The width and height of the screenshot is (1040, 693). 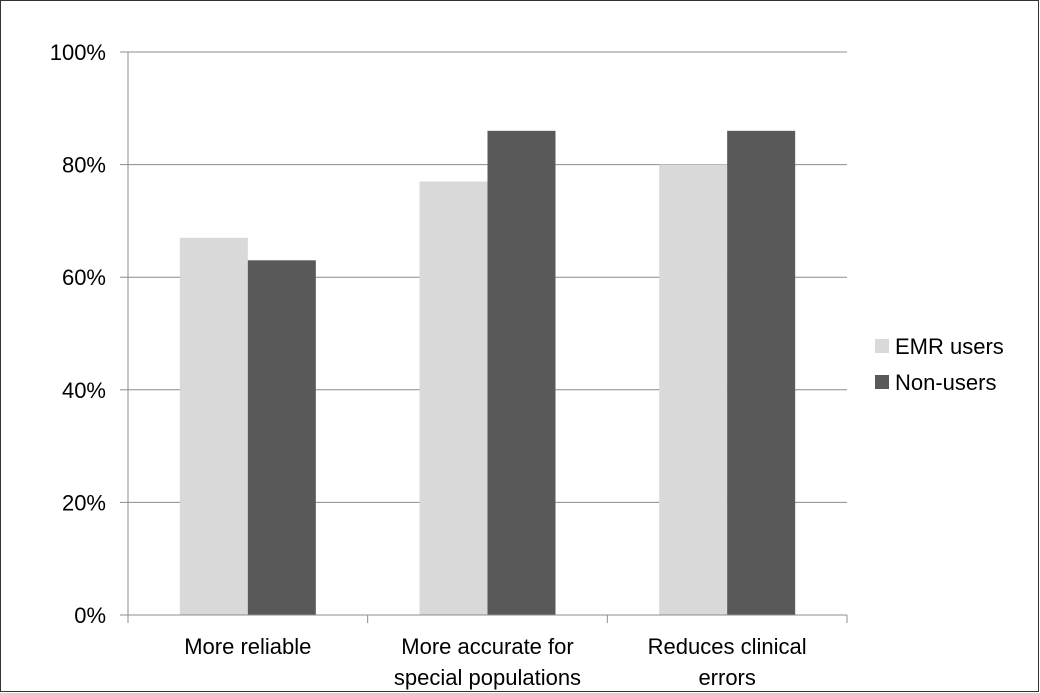 I want to click on x-tick-label: More accurate for special populations, so click(x=487, y=662).